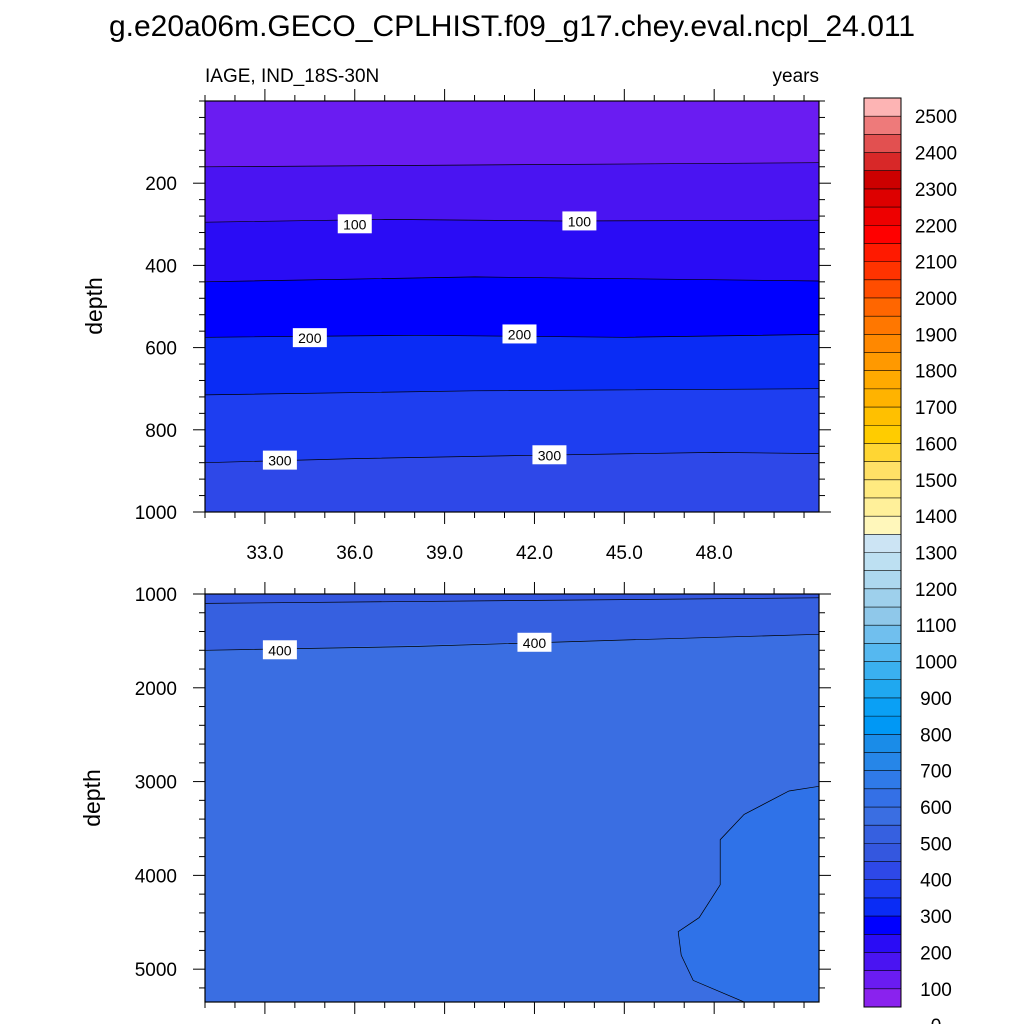  What do you see at coordinates (936, 699) in the screenshot?
I see `colorbar-label: 900` at bounding box center [936, 699].